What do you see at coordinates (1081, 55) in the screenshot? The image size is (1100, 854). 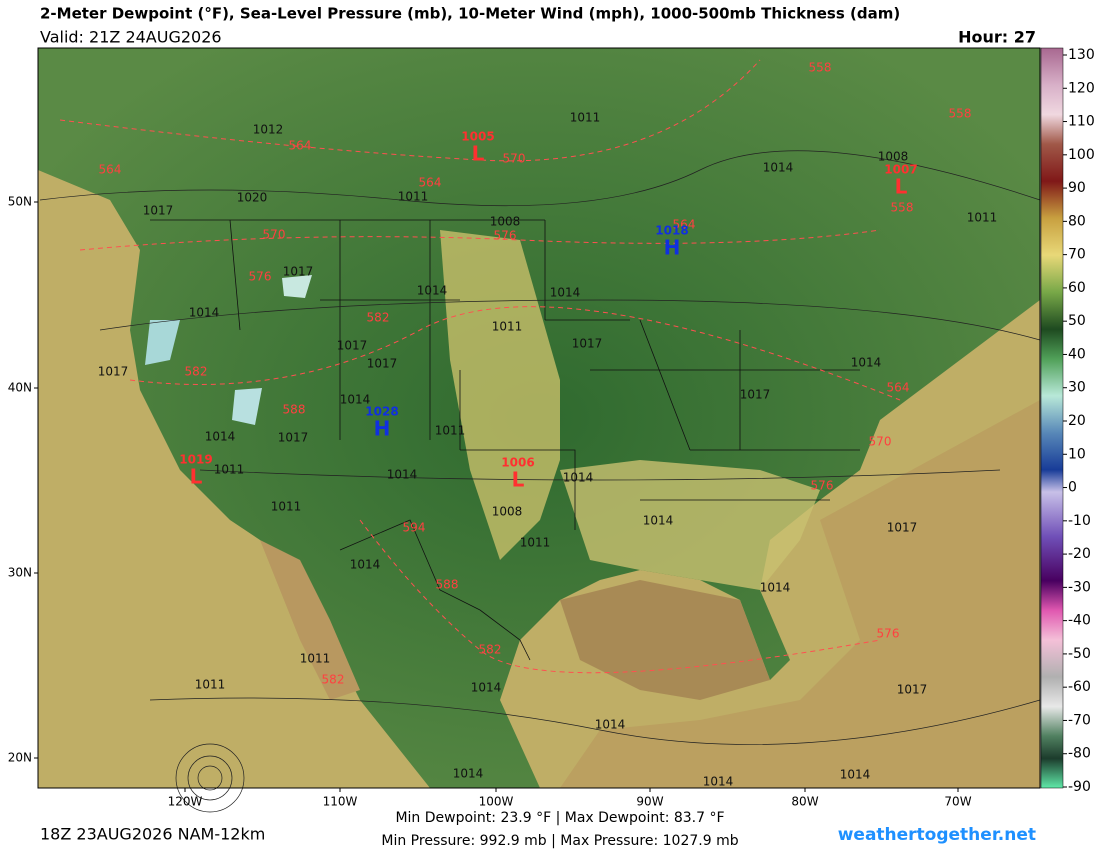 I see `colorbar-tick-label: 130` at bounding box center [1081, 55].